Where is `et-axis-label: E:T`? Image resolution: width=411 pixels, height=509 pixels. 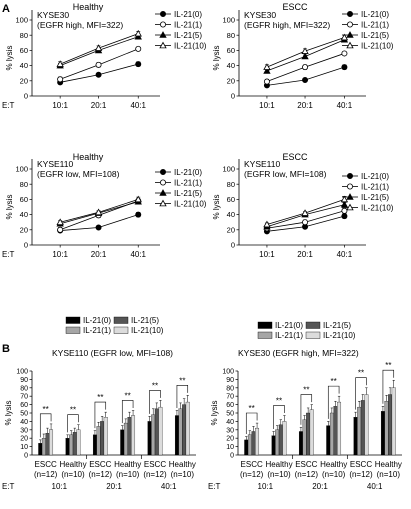 et-axis-label: E:T is located at coordinates (214, 486).